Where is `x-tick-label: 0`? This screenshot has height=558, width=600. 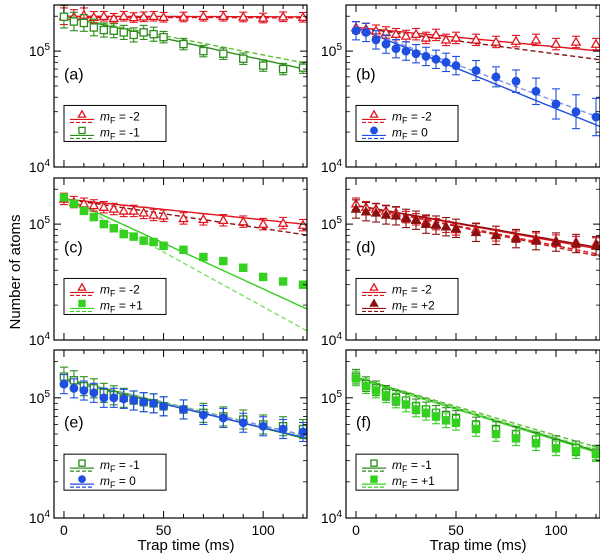 x-tick-label: 0 is located at coordinates (356, 530).